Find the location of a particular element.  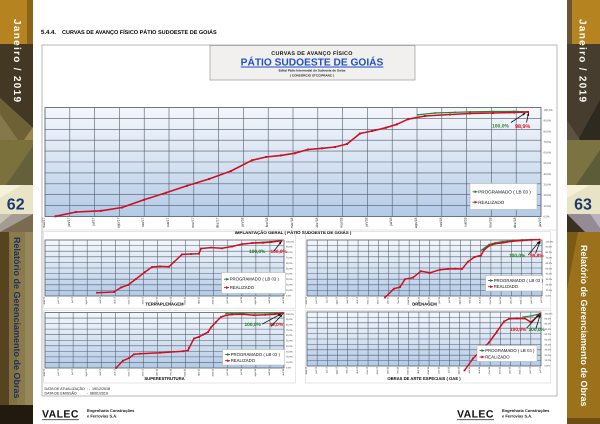

svg-text: 60,0% is located at coordinates (289, 263).